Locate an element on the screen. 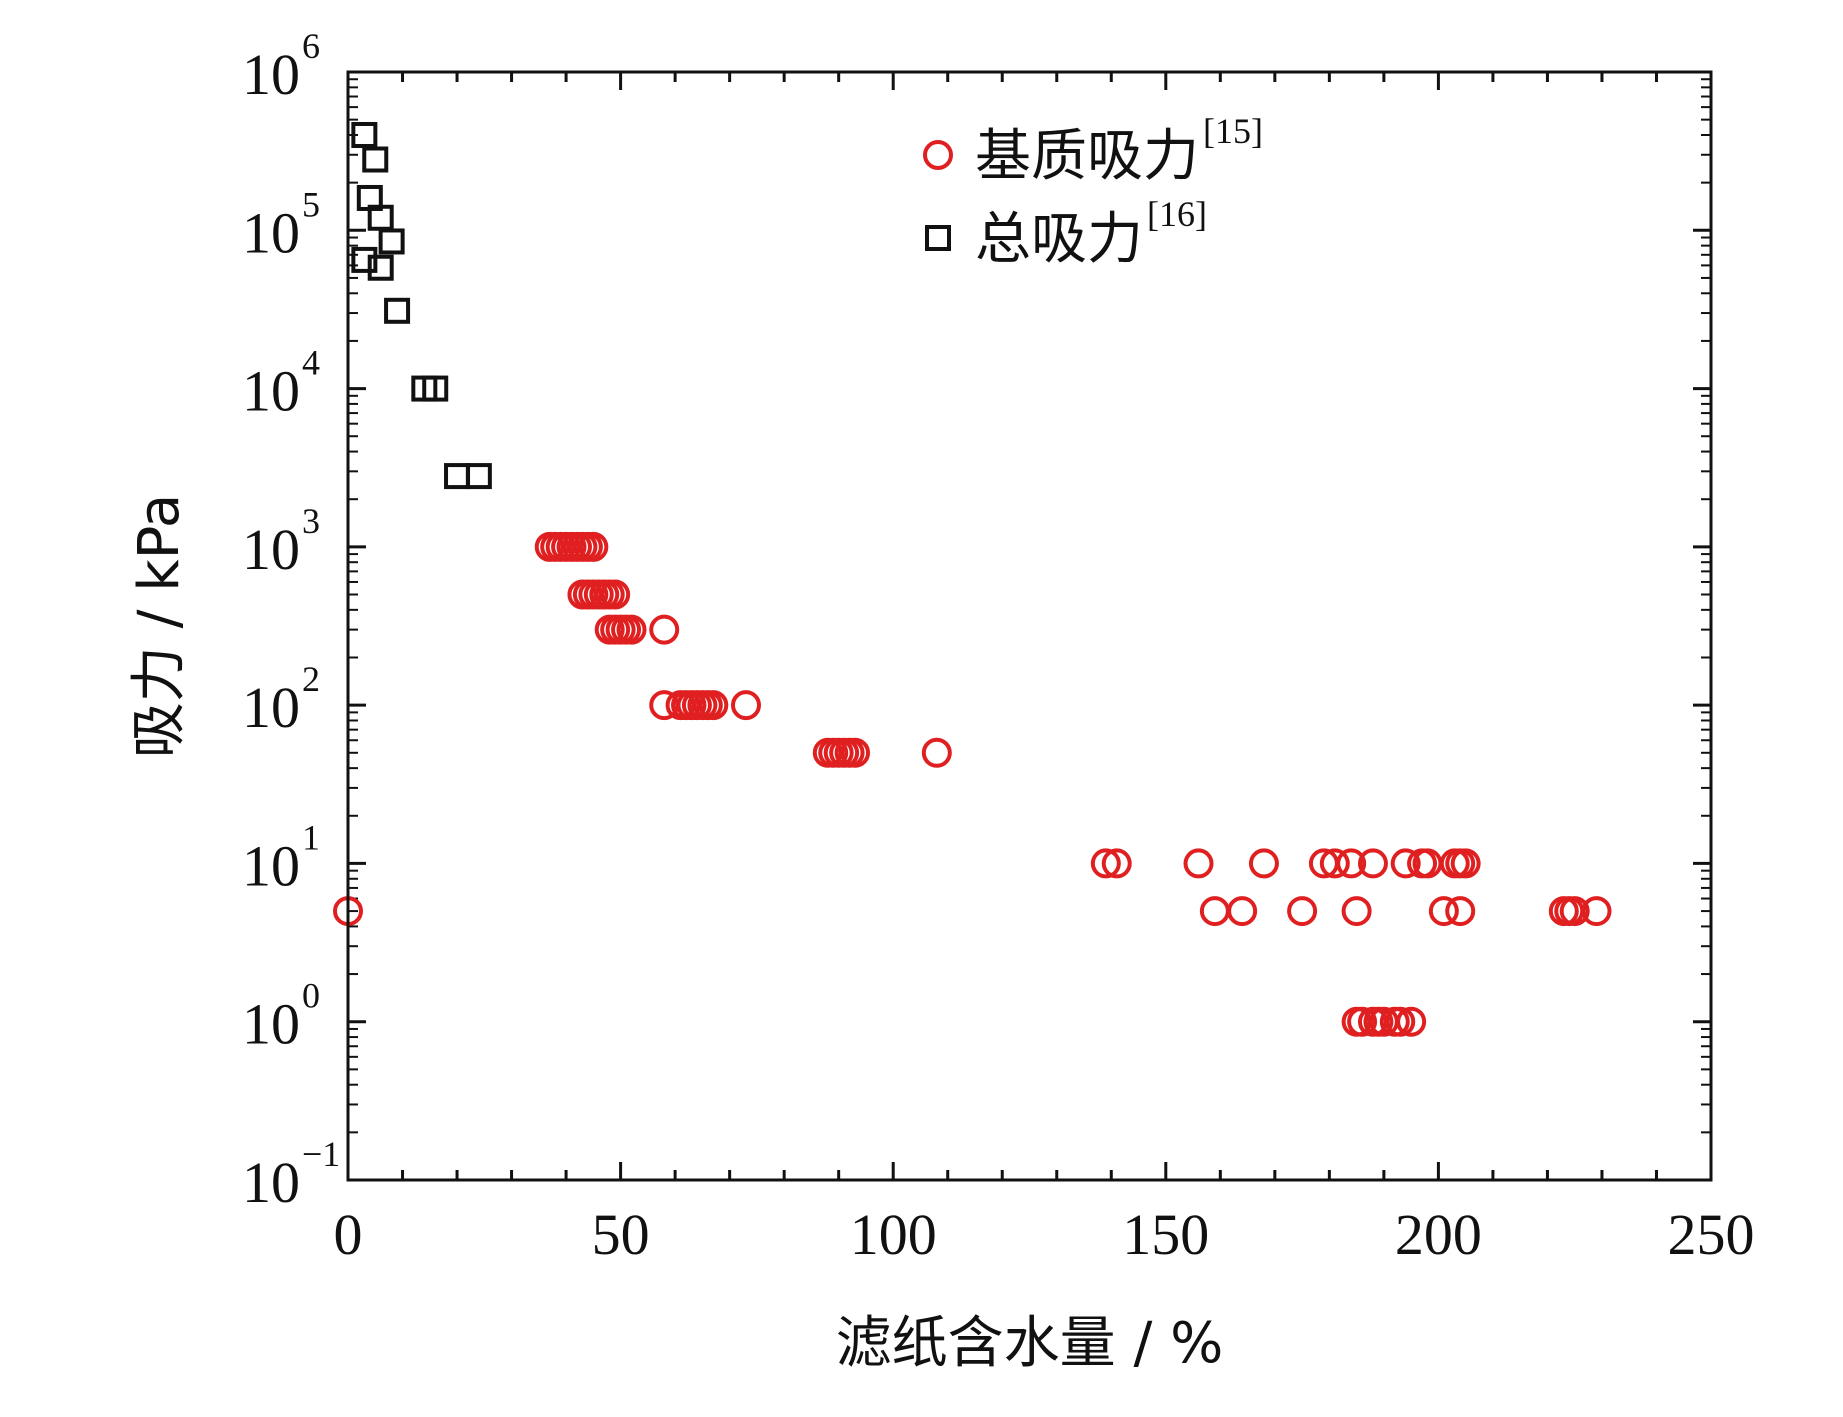 The width and height of the screenshot is (1843, 1417). x-axis-title: 滤纸含水量 / % is located at coordinates (1030, 1343).